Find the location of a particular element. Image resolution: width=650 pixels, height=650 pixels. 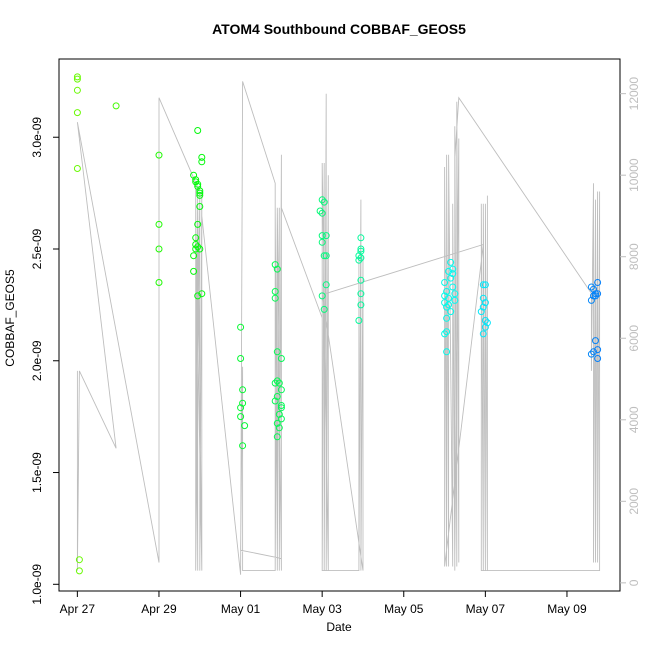

x-tick-label: May 09 is located at coordinates (567, 609).